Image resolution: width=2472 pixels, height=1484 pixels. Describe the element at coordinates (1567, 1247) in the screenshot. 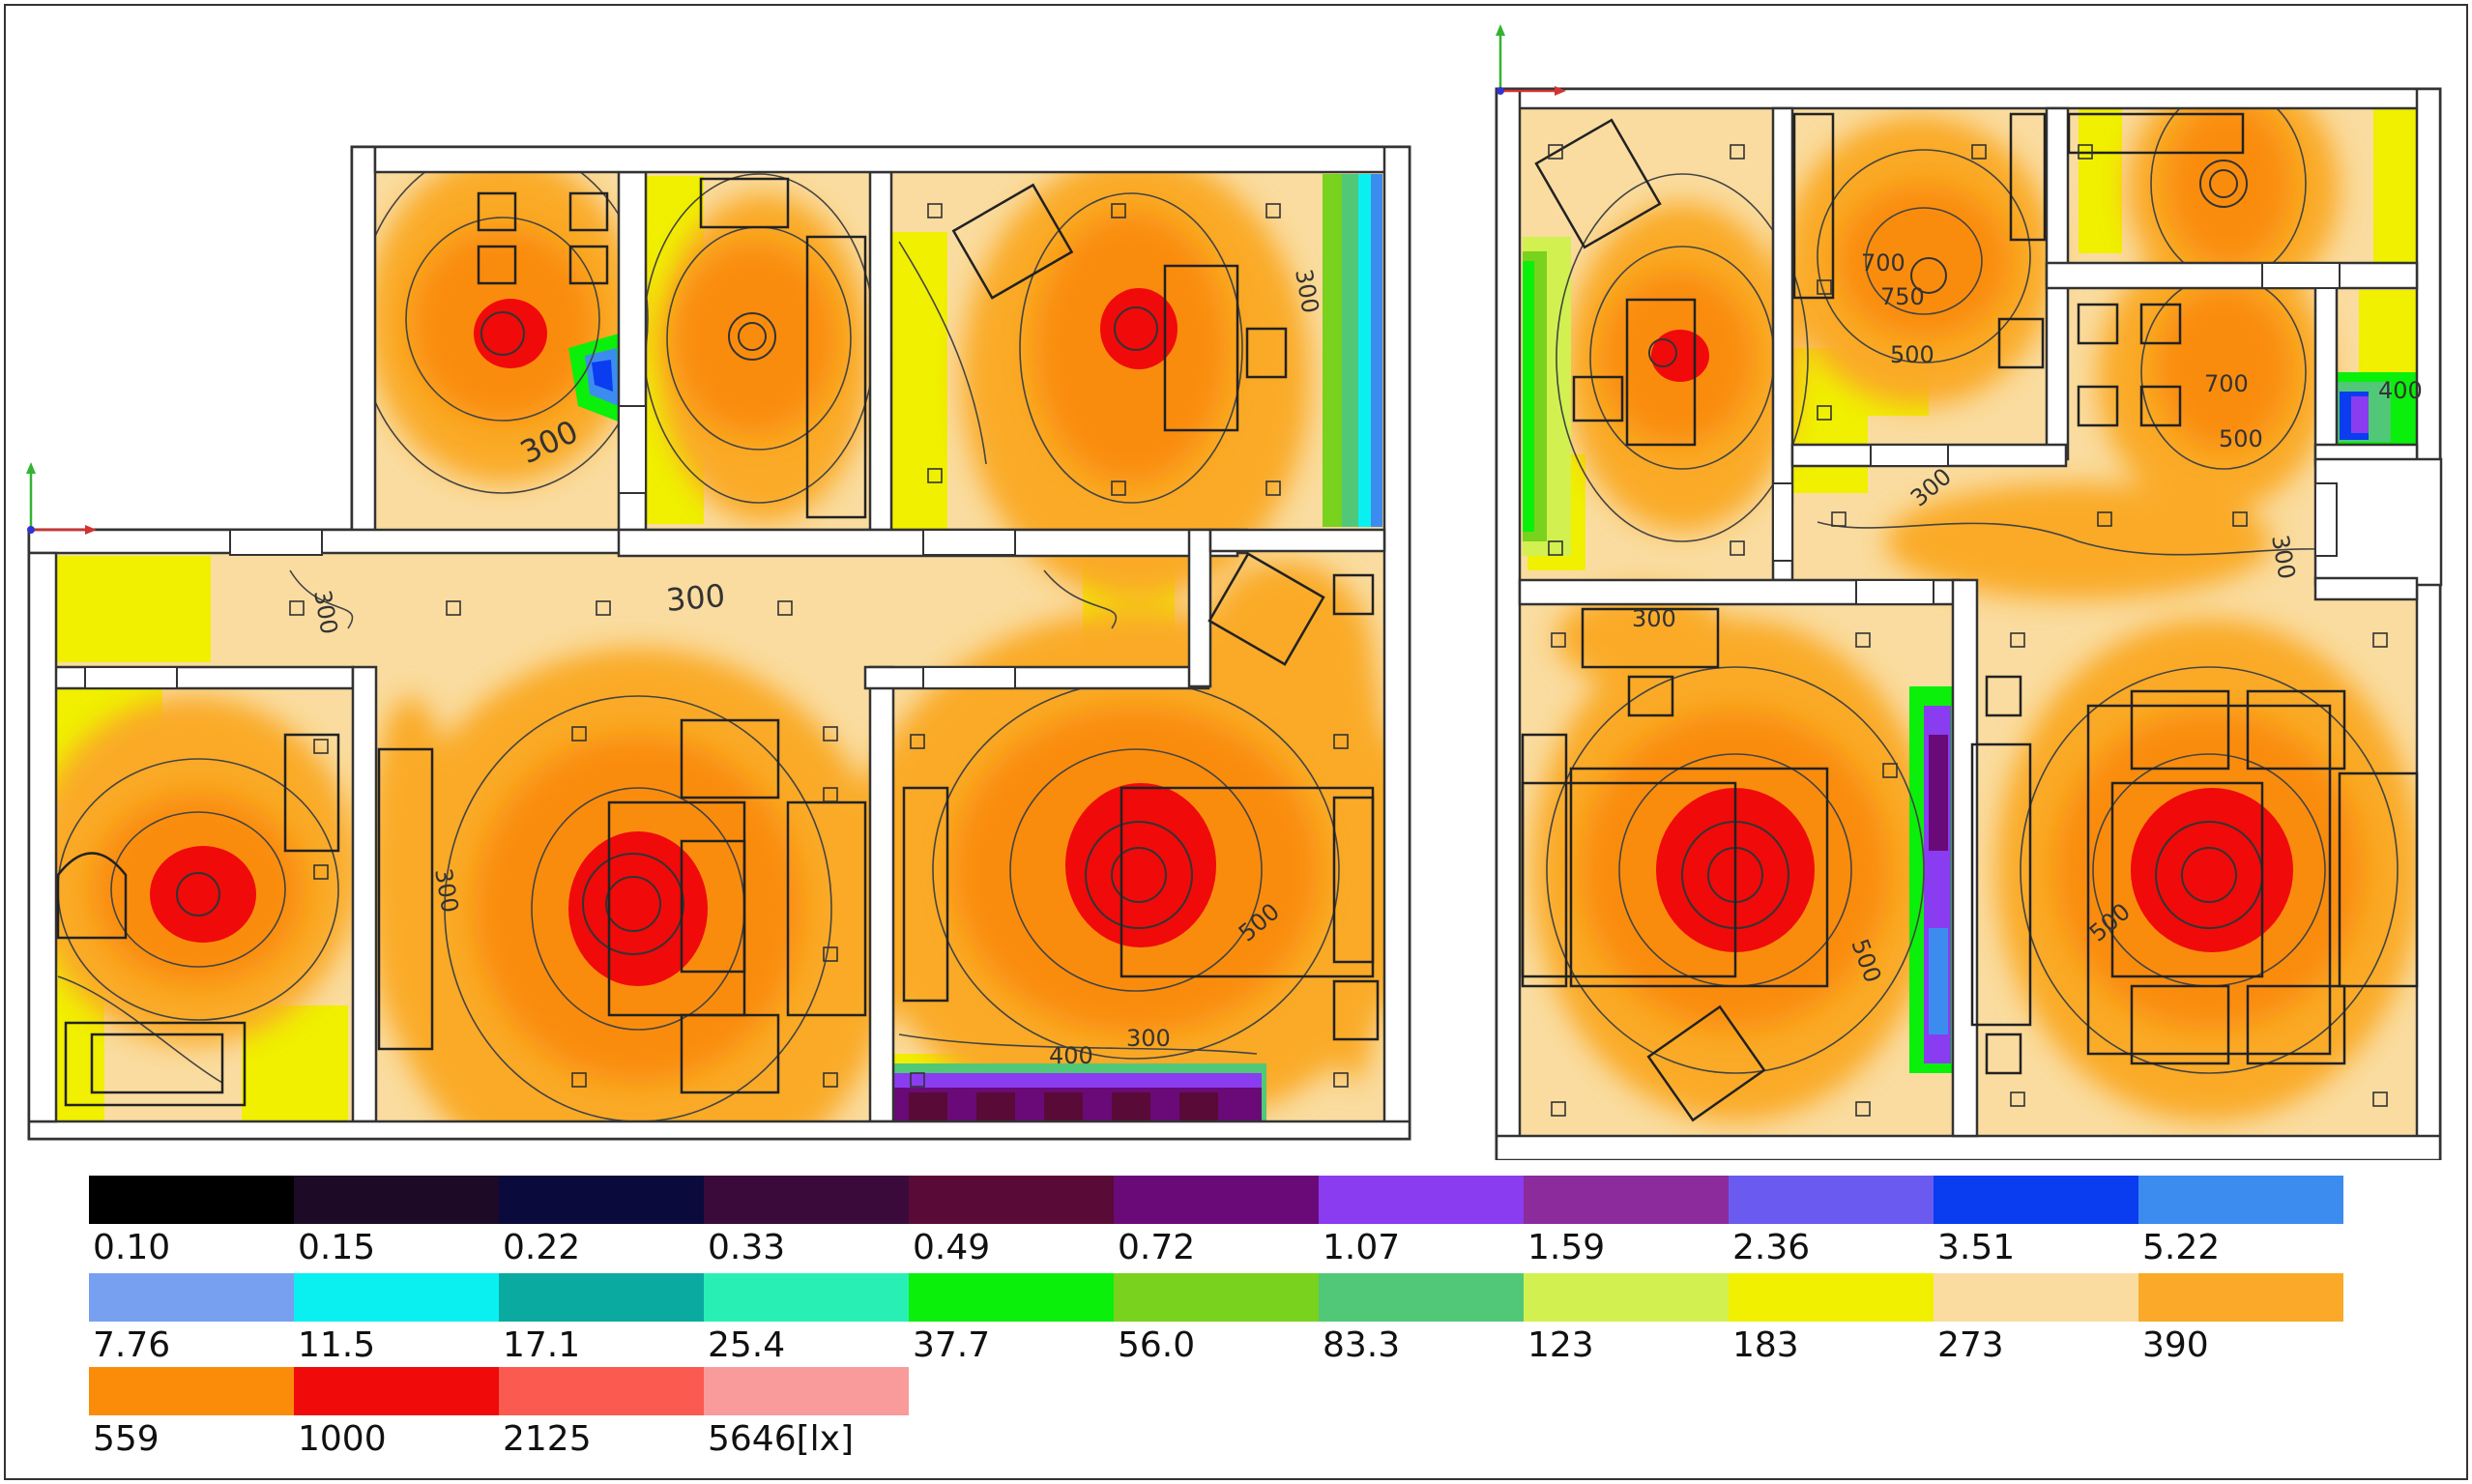

I see `legend-label: 1.59` at that location.